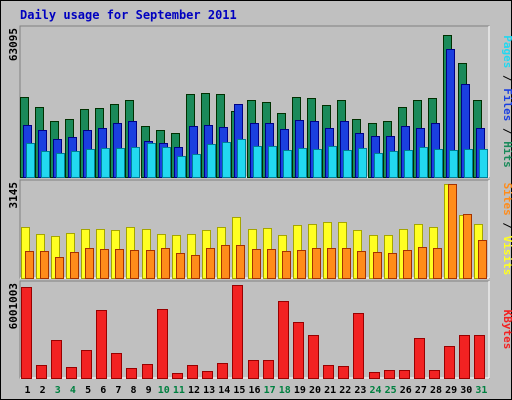  What do you see at coordinates (506, 229) in the screenshot?
I see `panel-middle-axis-label: Sites / Visits` at bounding box center [506, 229].